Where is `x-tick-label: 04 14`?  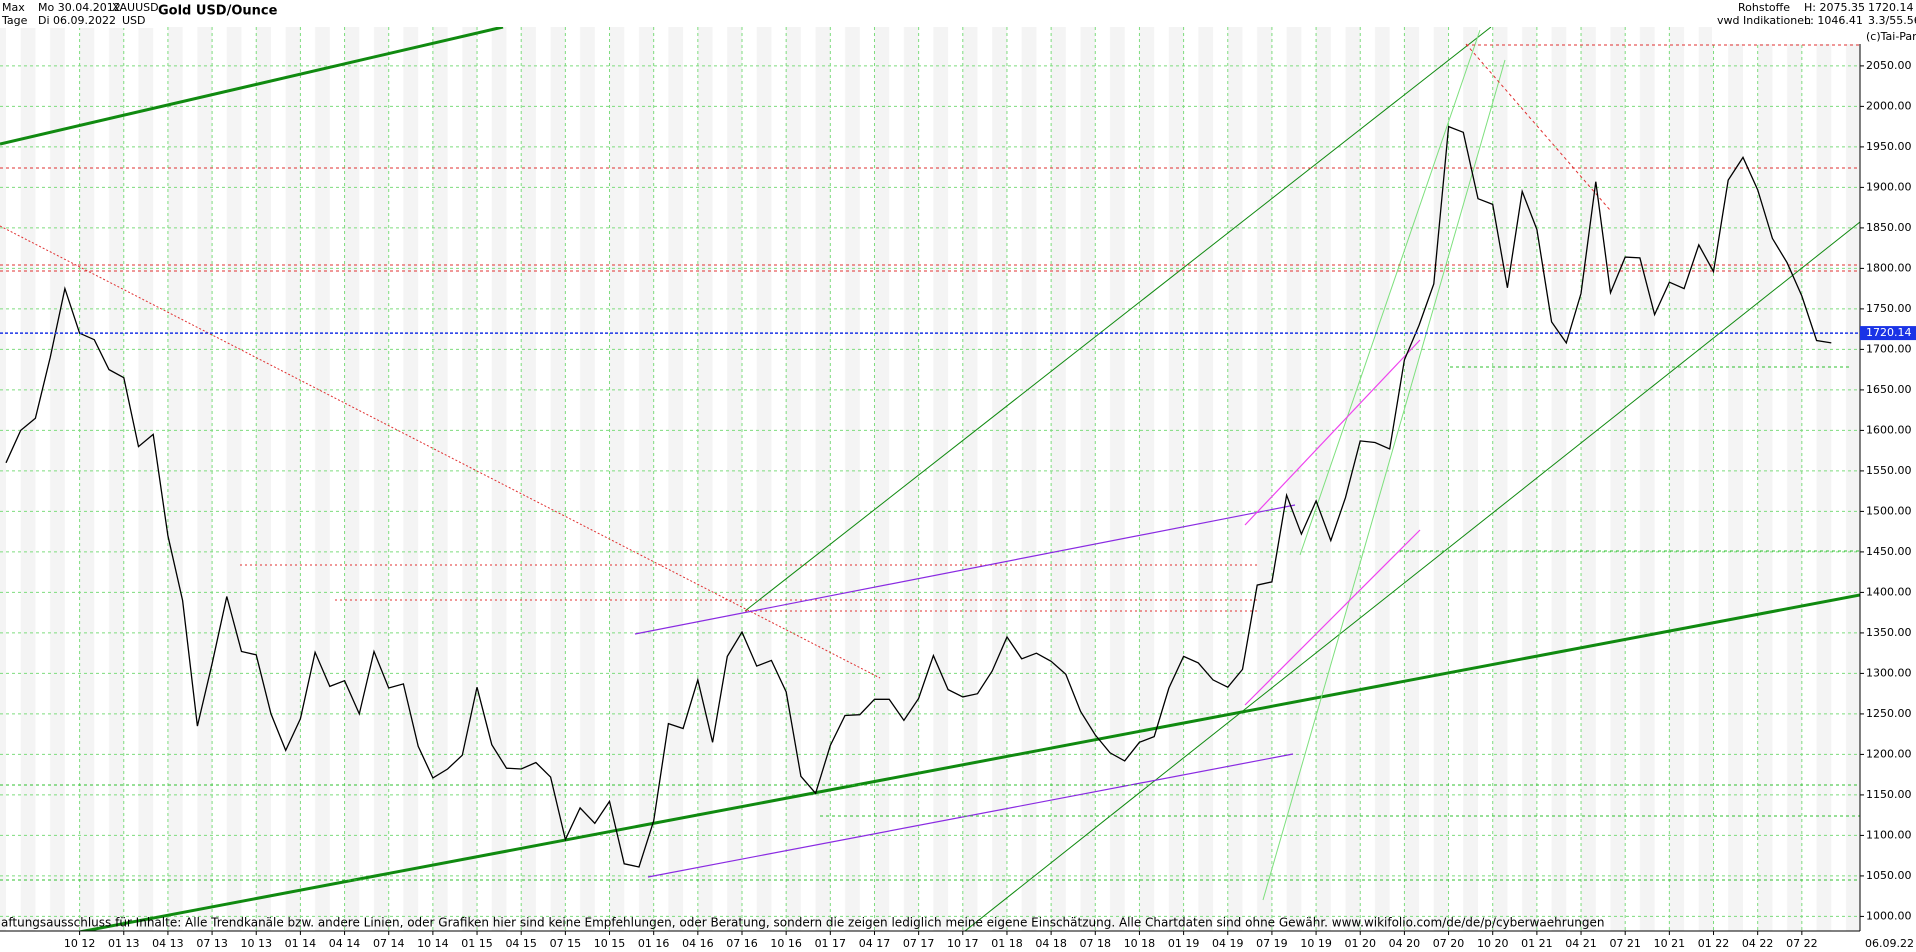 x-tick-label: 04 14 is located at coordinates (345, 943).